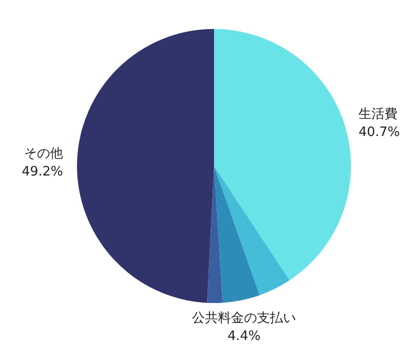 The image size is (414, 360). I want to click on data-label: 4.4%, so click(244, 336).